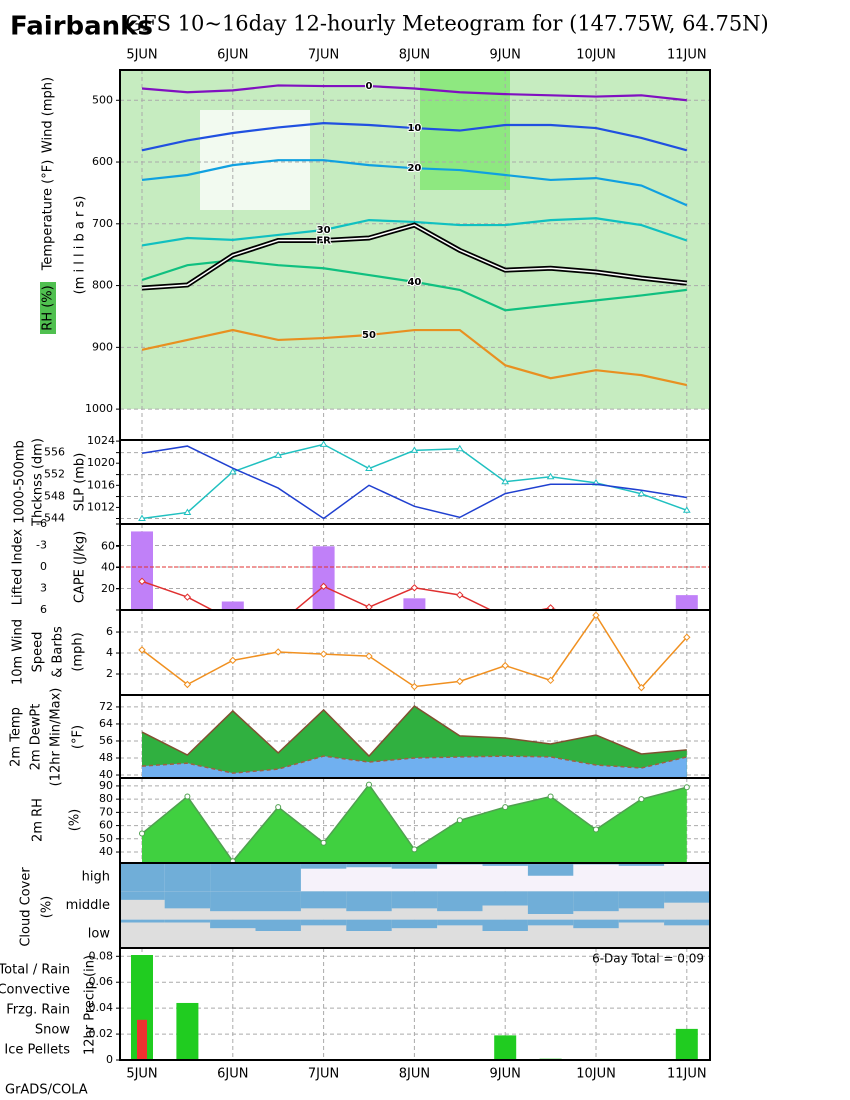 The height and width of the screenshot is (1100, 850). Describe the element at coordinates (369, 86) in the screenshot. I see `contour-label: 0` at that location.